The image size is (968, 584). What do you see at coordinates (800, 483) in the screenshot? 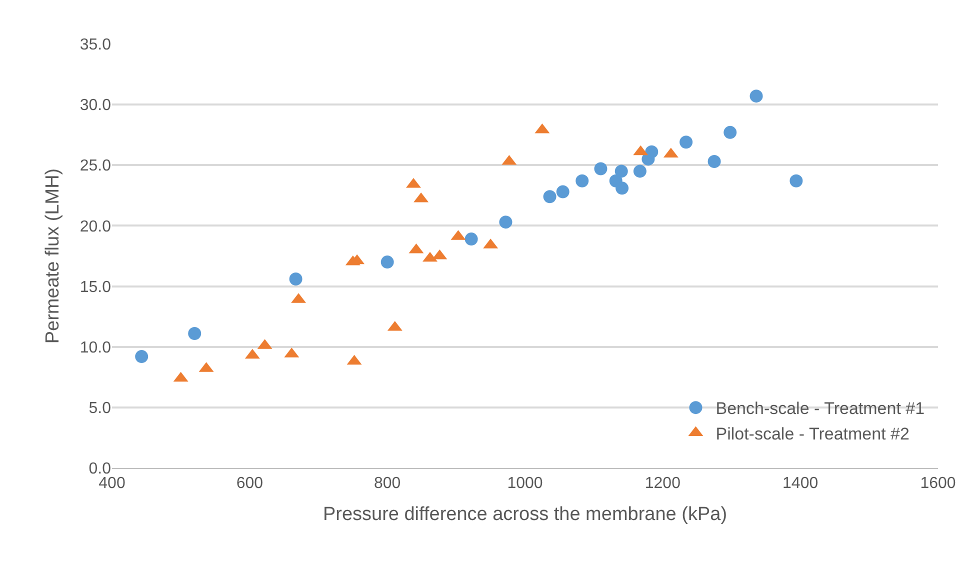
I see `x-tick-label: 1400` at bounding box center [800, 483].